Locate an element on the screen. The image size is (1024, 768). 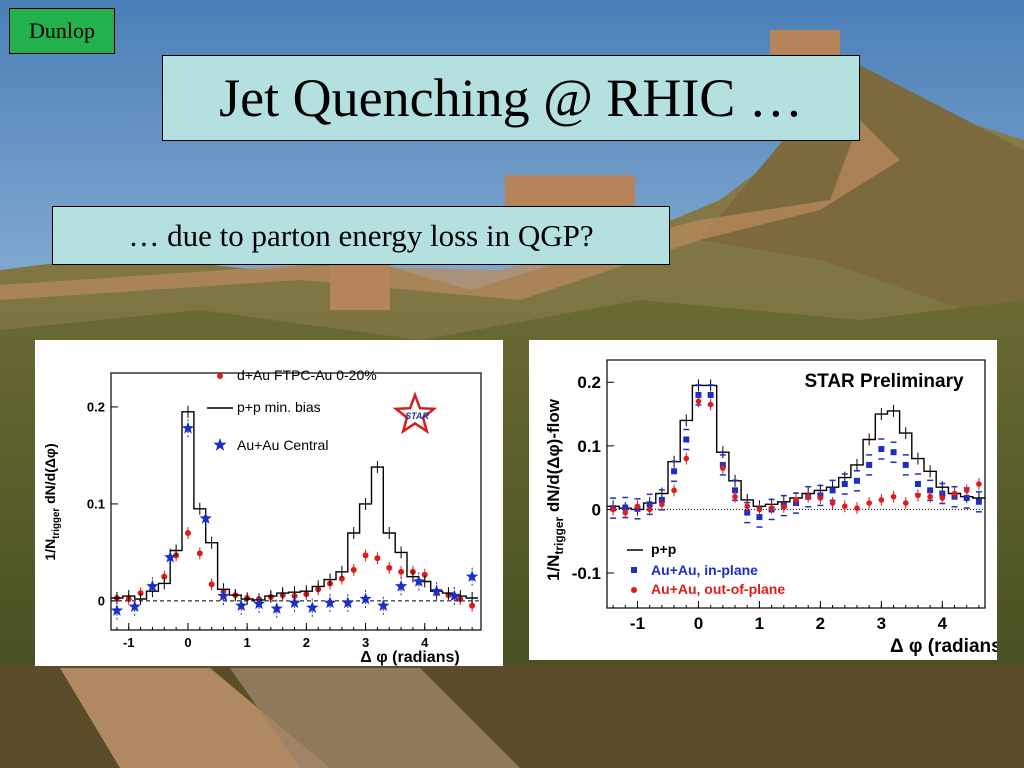
x-axis-label: Δ φ (radians) is located at coordinates (409, 657).